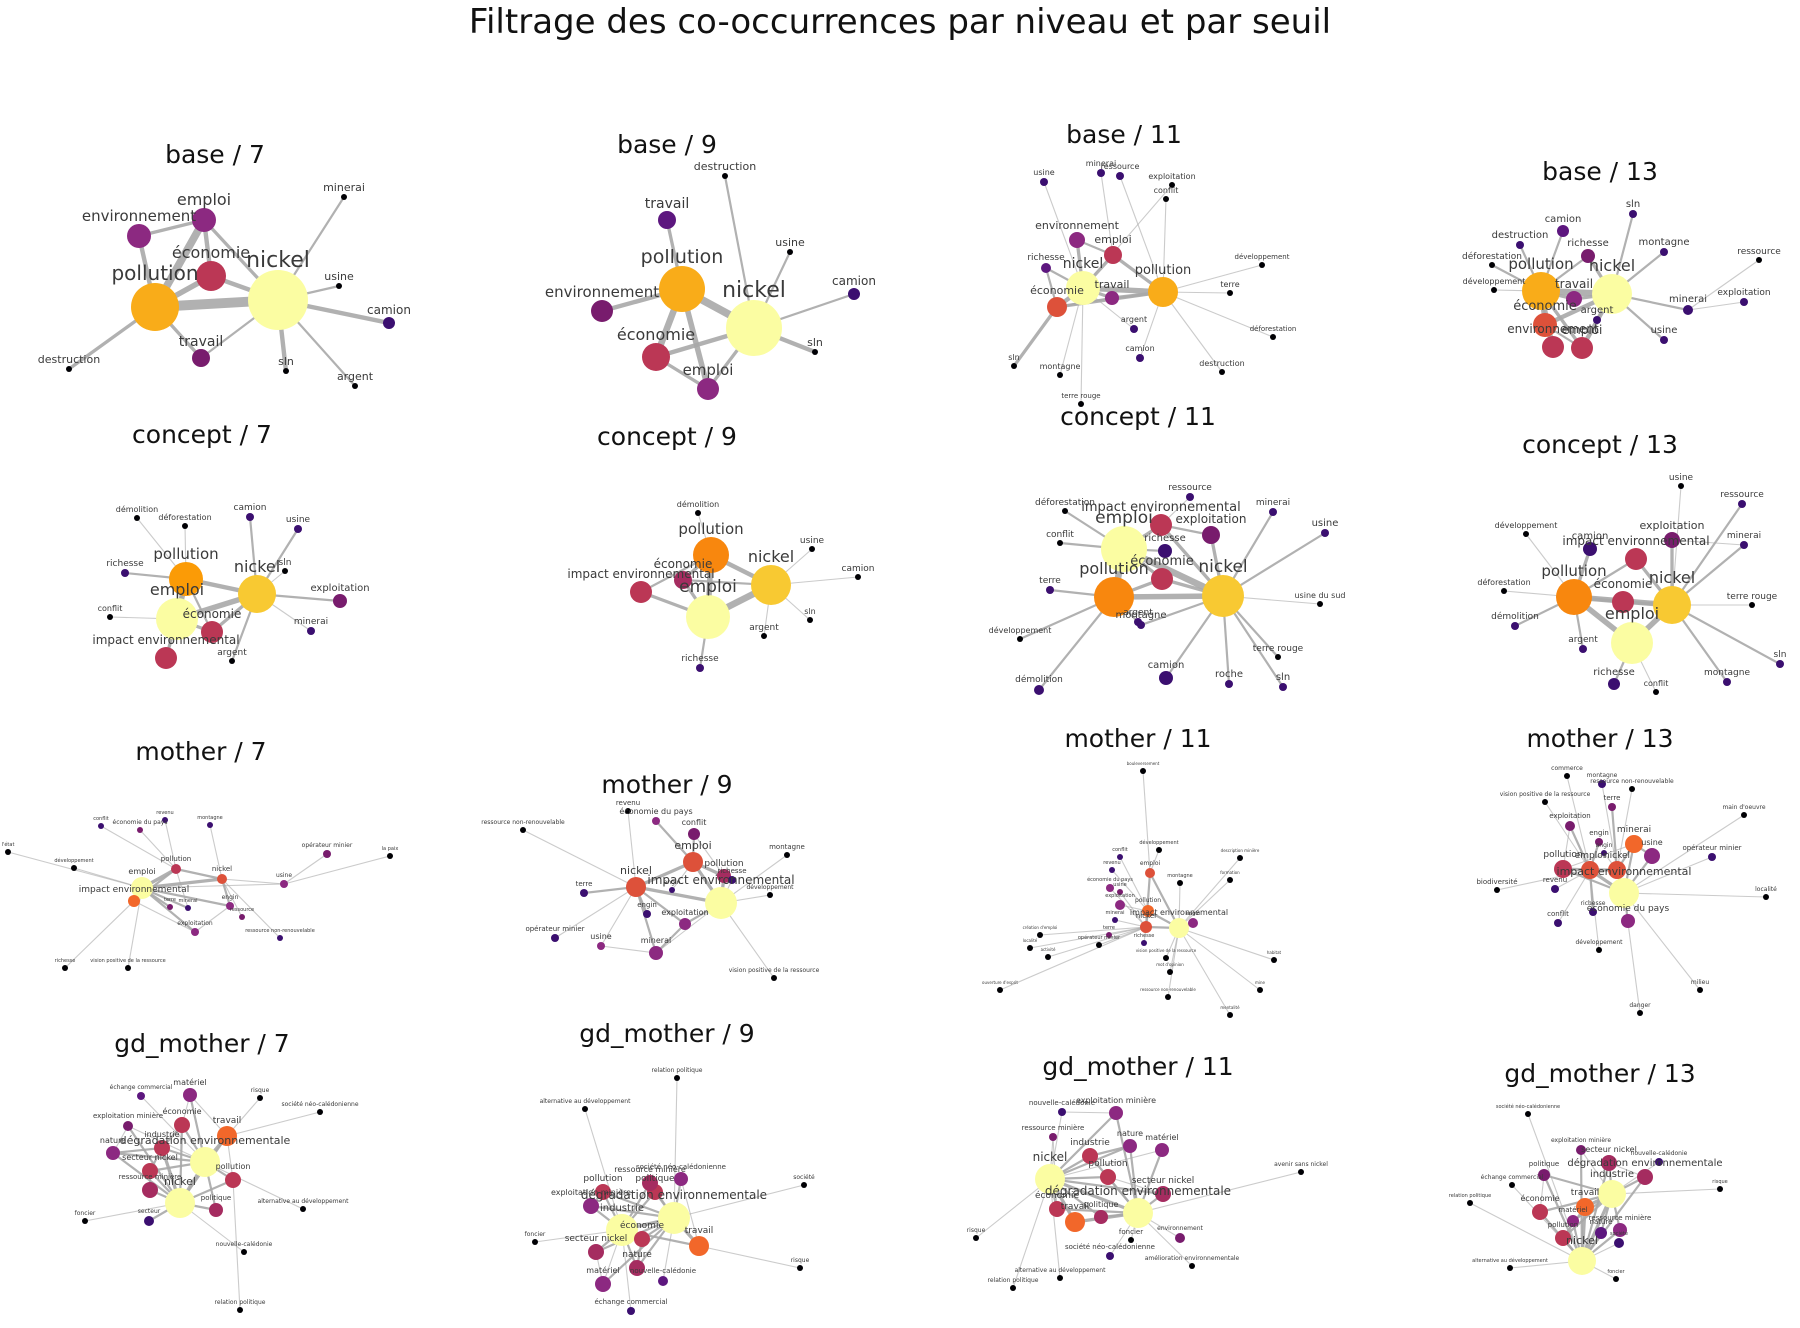 The image size is (1800, 1328). What do you see at coordinates (1050, 581) in the screenshot?
I see `node-label: terre` at bounding box center [1050, 581].